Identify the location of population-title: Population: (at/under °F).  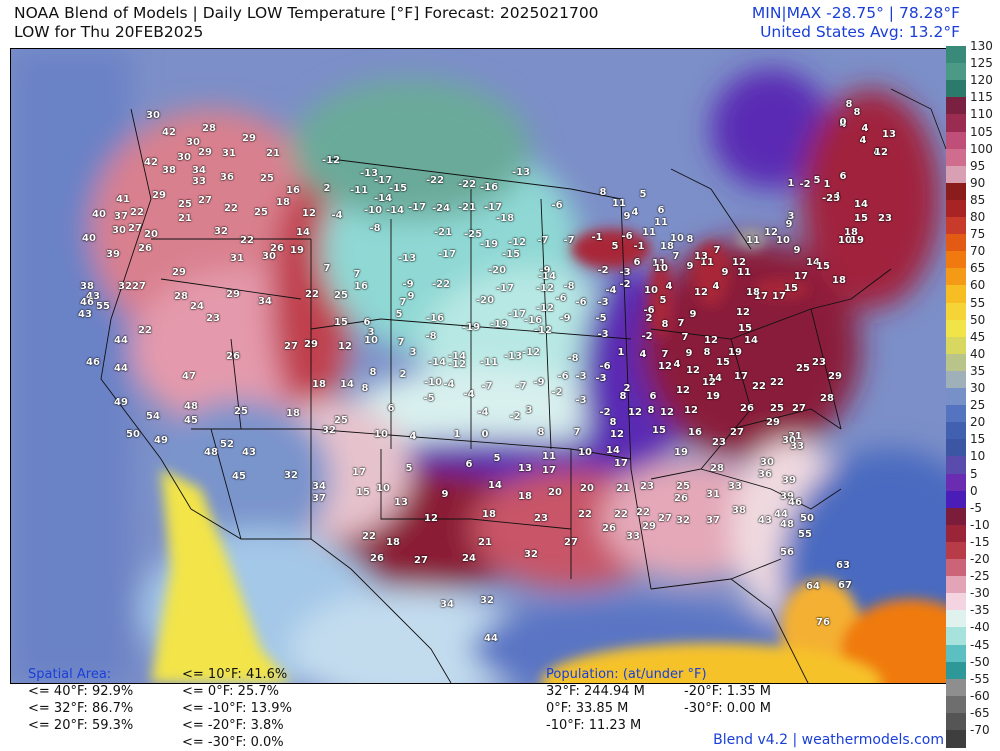
(626, 674).